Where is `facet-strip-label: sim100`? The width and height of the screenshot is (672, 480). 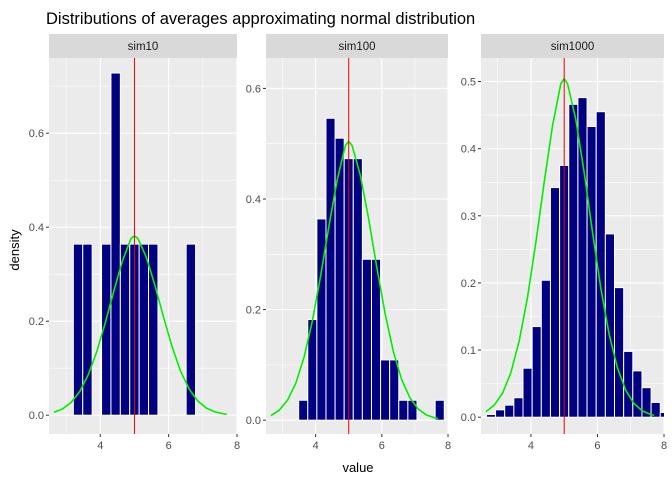
facet-strip-label: sim100 is located at coordinates (356, 47).